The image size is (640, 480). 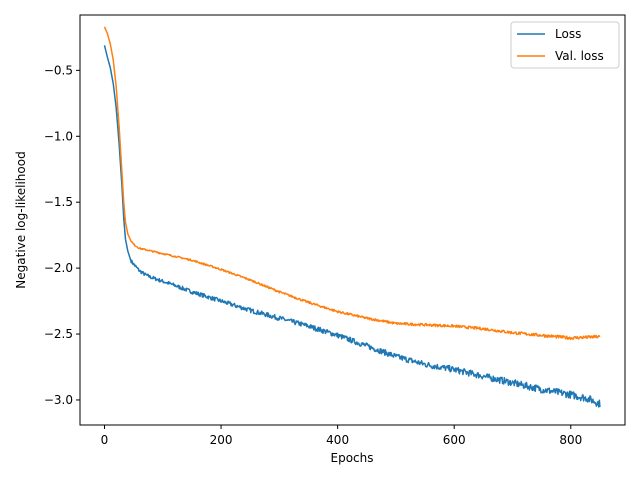 I want to click on x-tick-label: 600, so click(x=454, y=440).